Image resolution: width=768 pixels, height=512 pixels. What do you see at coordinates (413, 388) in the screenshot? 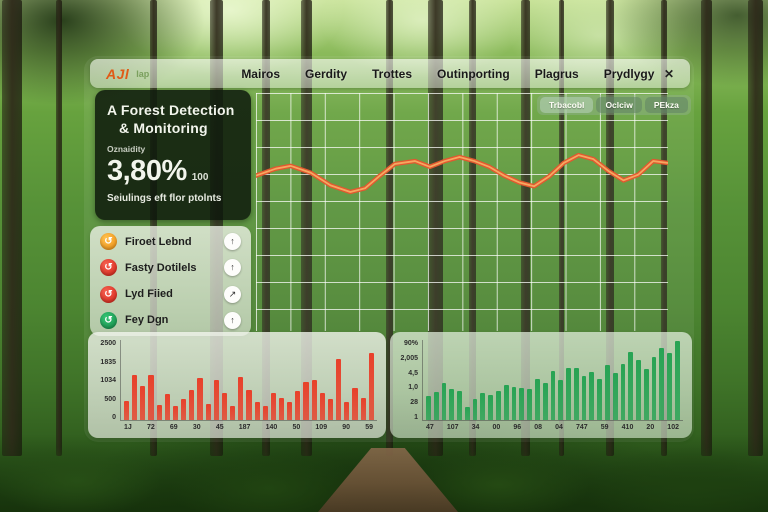
I see `tick-label: 1,0` at bounding box center [413, 388].